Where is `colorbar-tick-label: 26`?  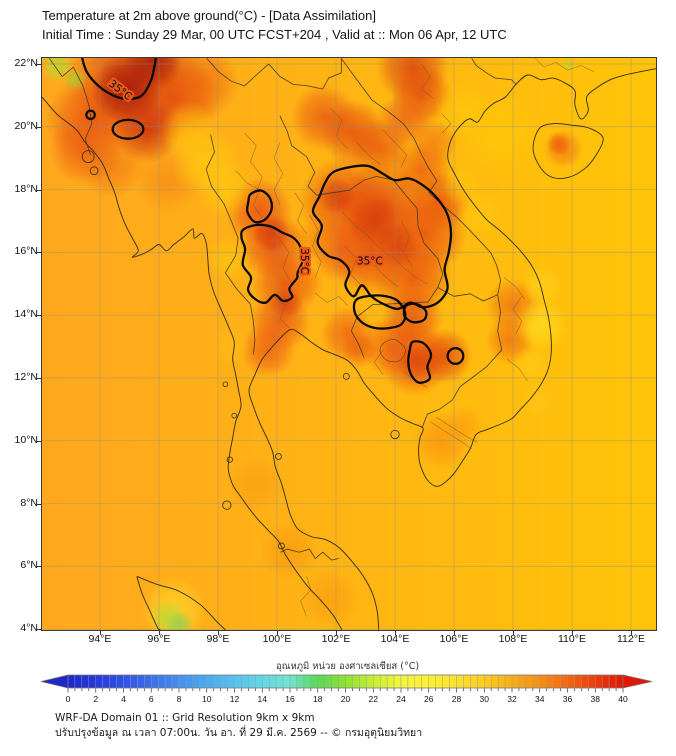 colorbar-tick-label: 26 is located at coordinates (429, 699).